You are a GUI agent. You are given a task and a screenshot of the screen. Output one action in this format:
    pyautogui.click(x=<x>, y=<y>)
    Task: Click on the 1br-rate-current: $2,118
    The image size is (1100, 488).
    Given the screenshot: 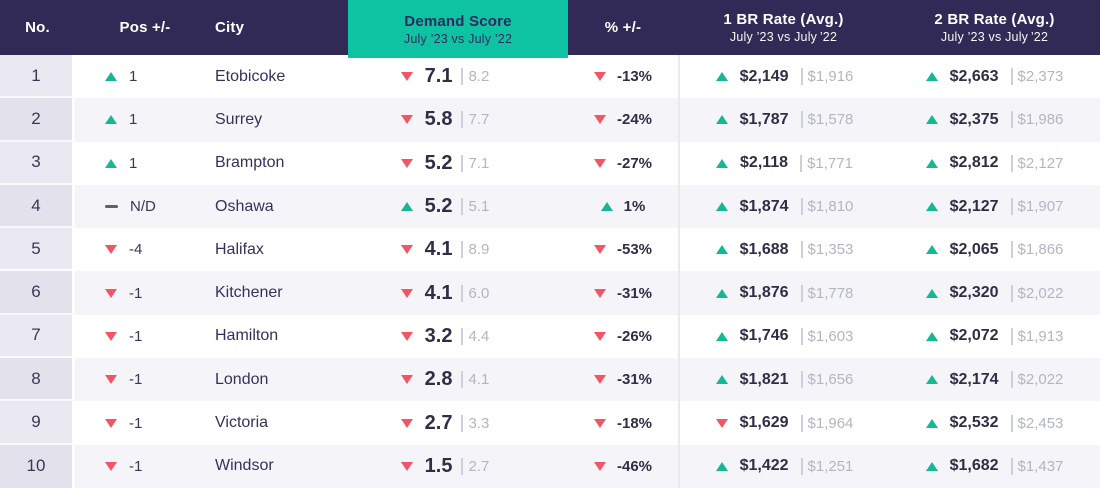 What is the action you would take?
    pyautogui.click(x=764, y=163)
    